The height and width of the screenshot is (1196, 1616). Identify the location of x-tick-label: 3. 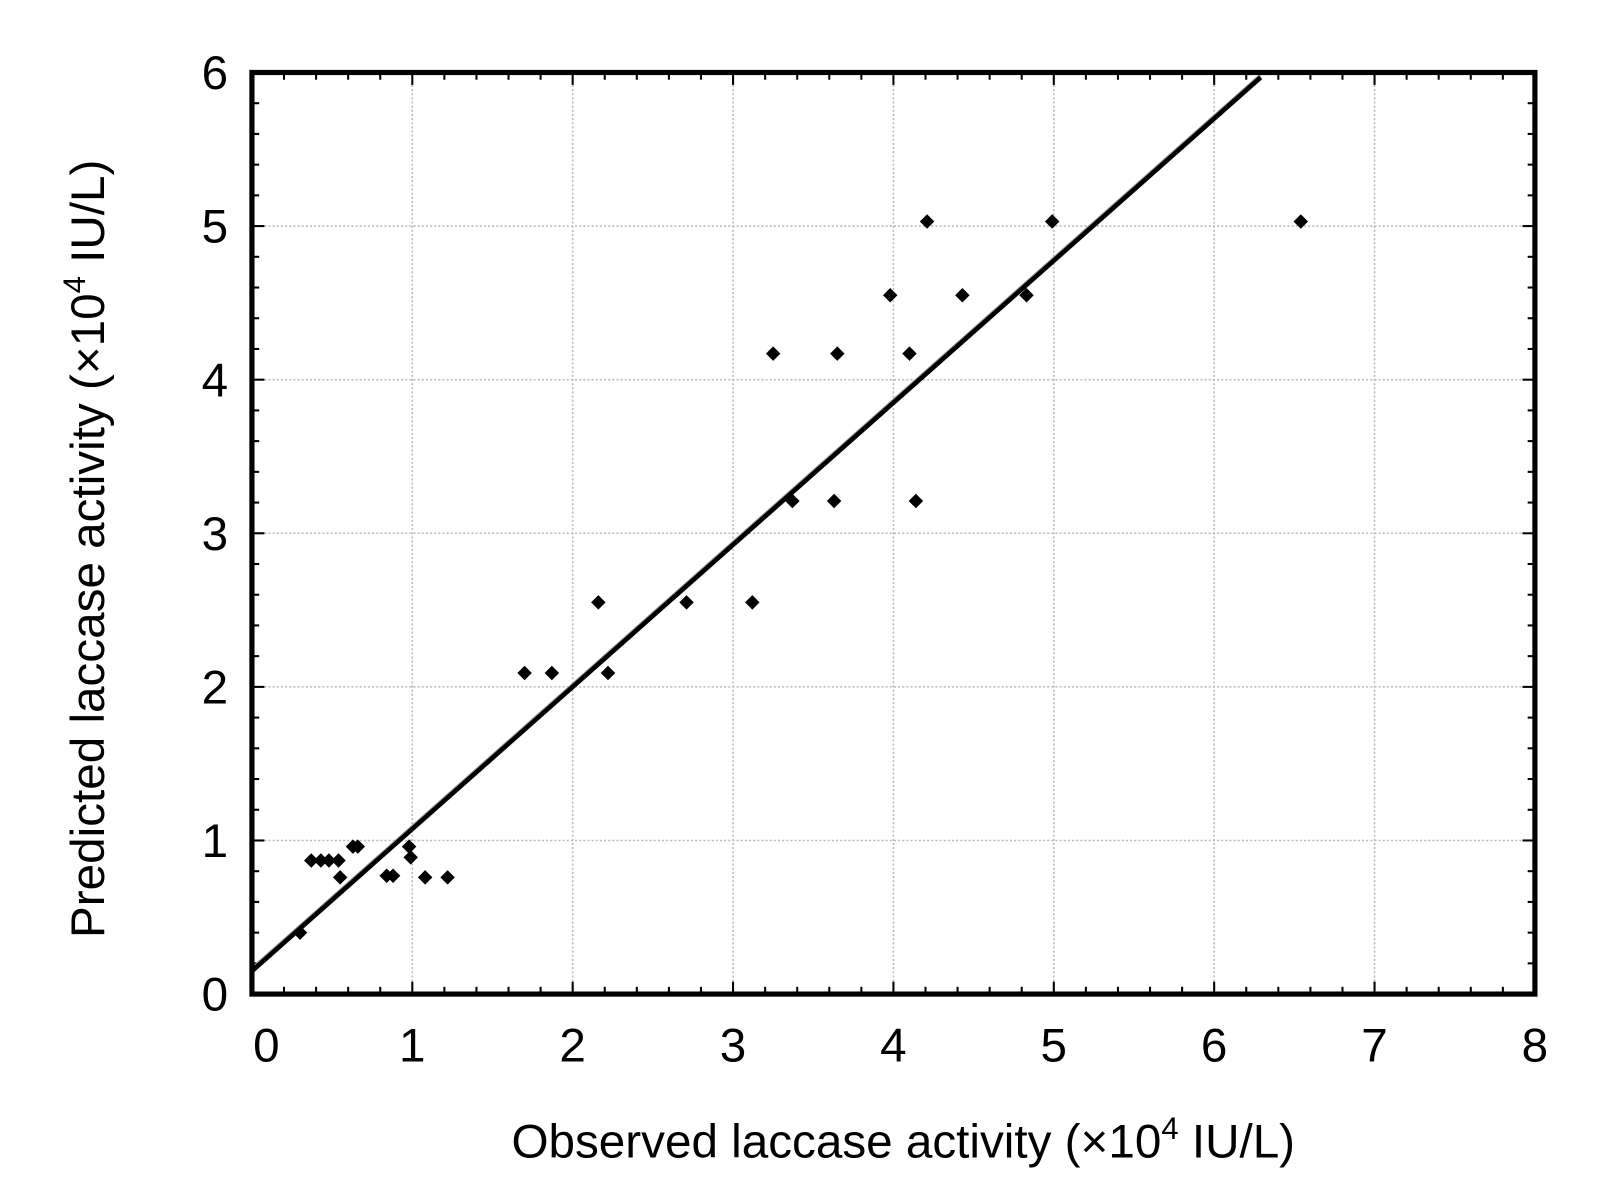
(733, 1045).